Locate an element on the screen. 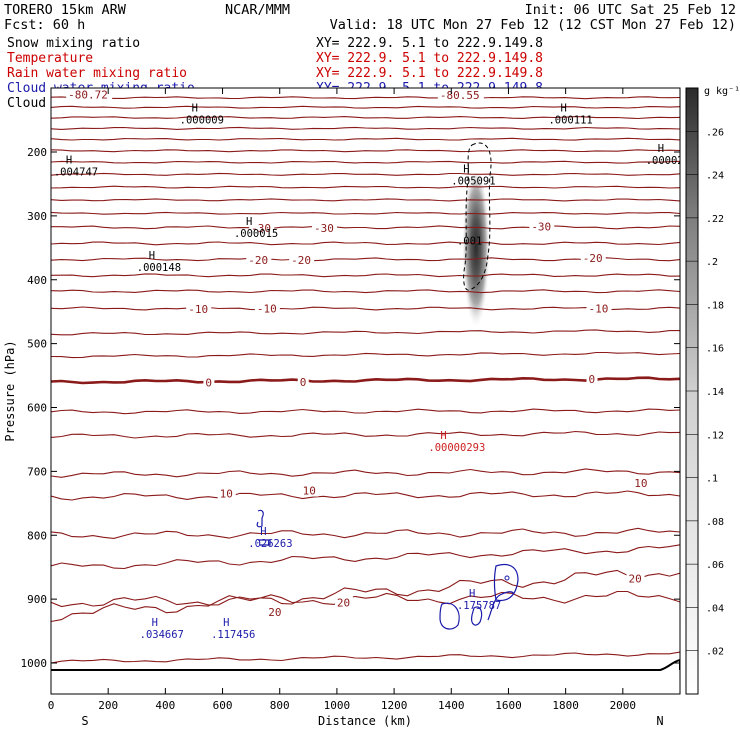 The image size is (740, 740). x-tick-label: 600 is located at coordinates (223, 705).